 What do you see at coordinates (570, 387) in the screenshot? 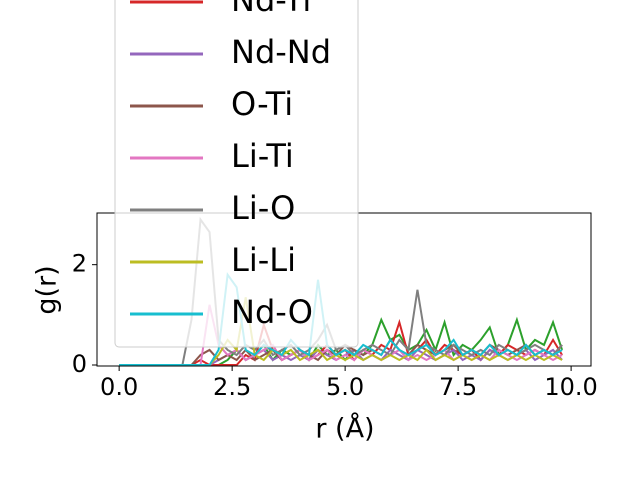
I see `x-tick-label: 10.0` at bounding box center [570, 387].